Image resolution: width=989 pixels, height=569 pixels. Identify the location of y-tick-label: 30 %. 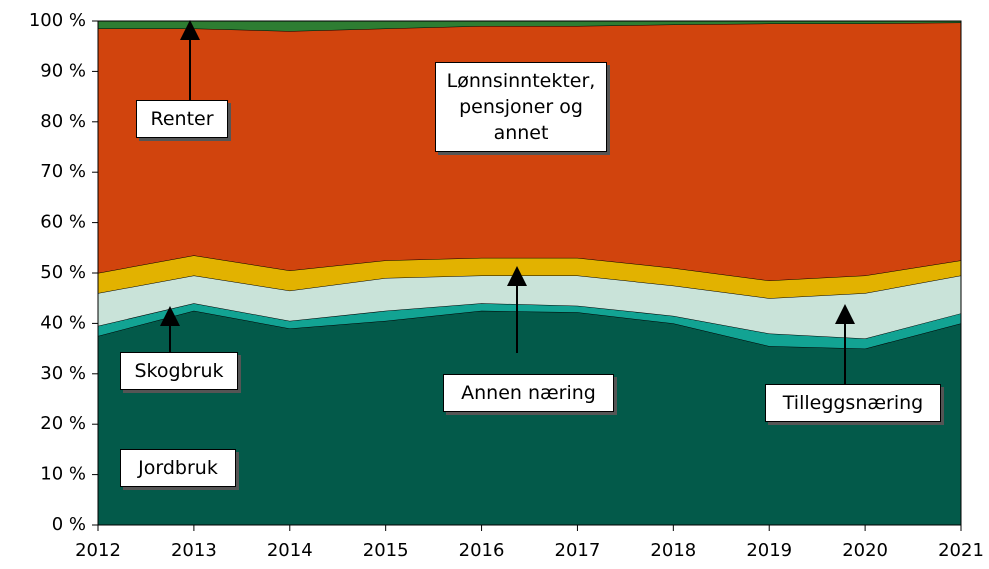
(63, 373).